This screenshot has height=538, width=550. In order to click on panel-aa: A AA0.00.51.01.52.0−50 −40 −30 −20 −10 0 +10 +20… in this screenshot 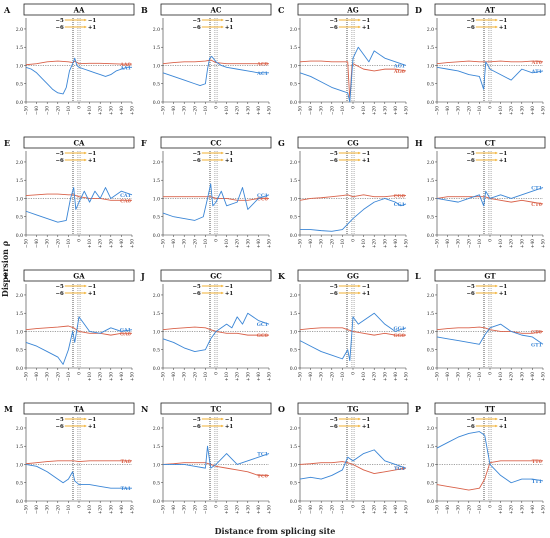, I will do `click(69, 59)`.